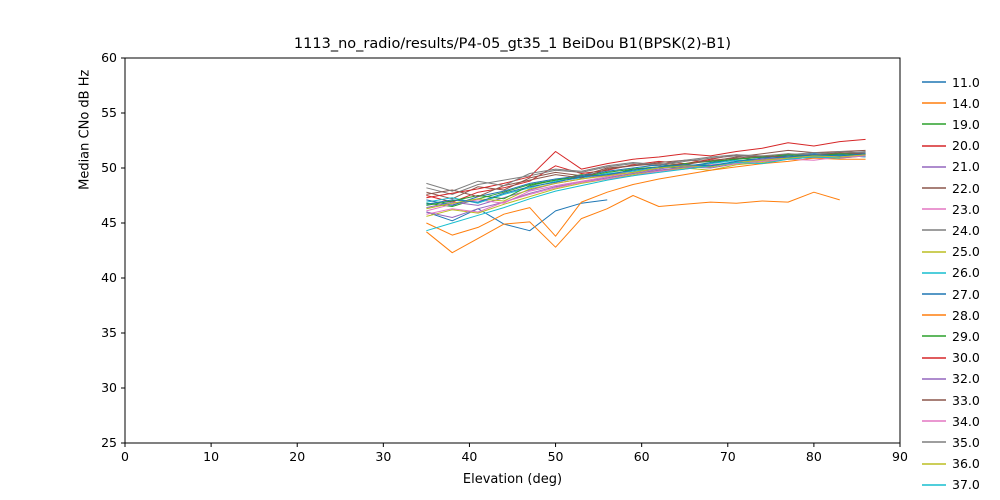  Describe the element at coordinates (966, 294) in the screenshot. I see `legend-label: 27.0` at that location.